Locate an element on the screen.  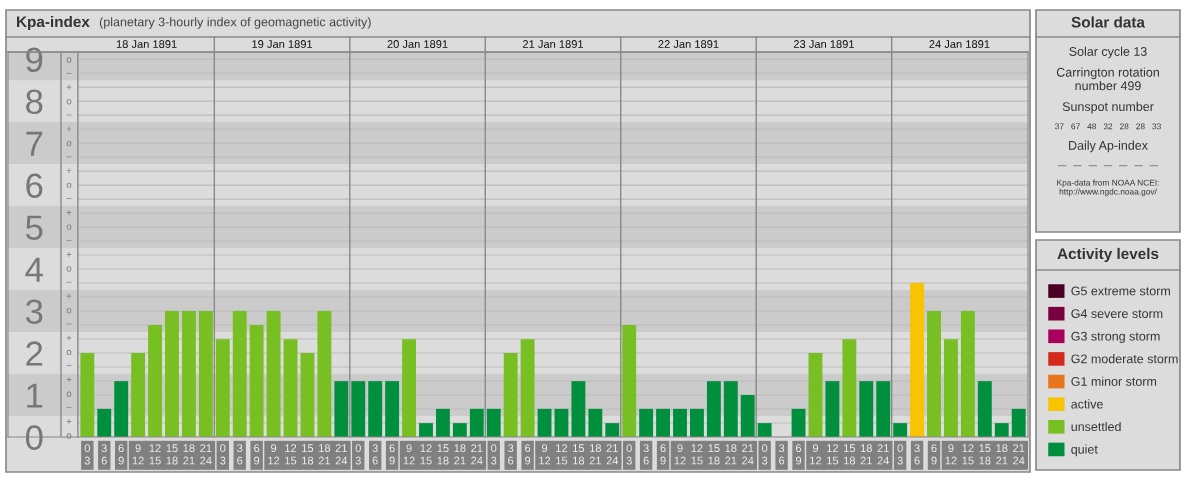
text: 23 Jan 1891 is located at coordinates (823, 44).